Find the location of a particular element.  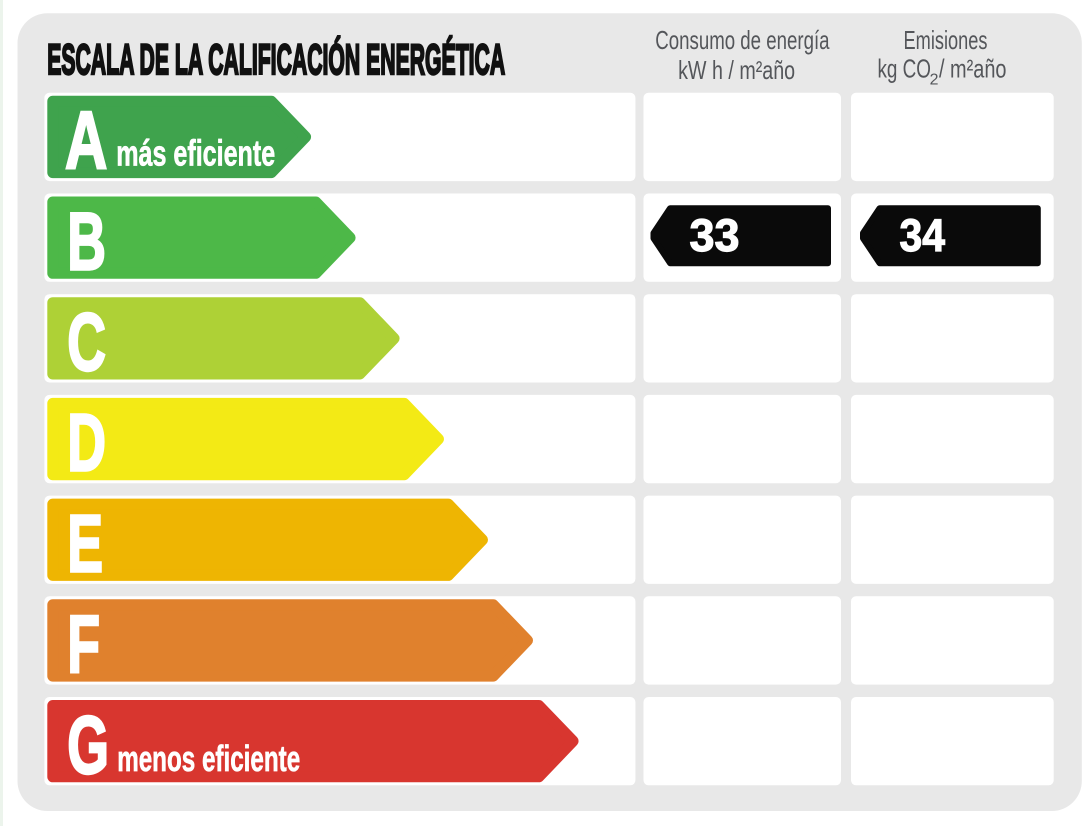

svg-text: kg CO is located at coordinates (905, 70).